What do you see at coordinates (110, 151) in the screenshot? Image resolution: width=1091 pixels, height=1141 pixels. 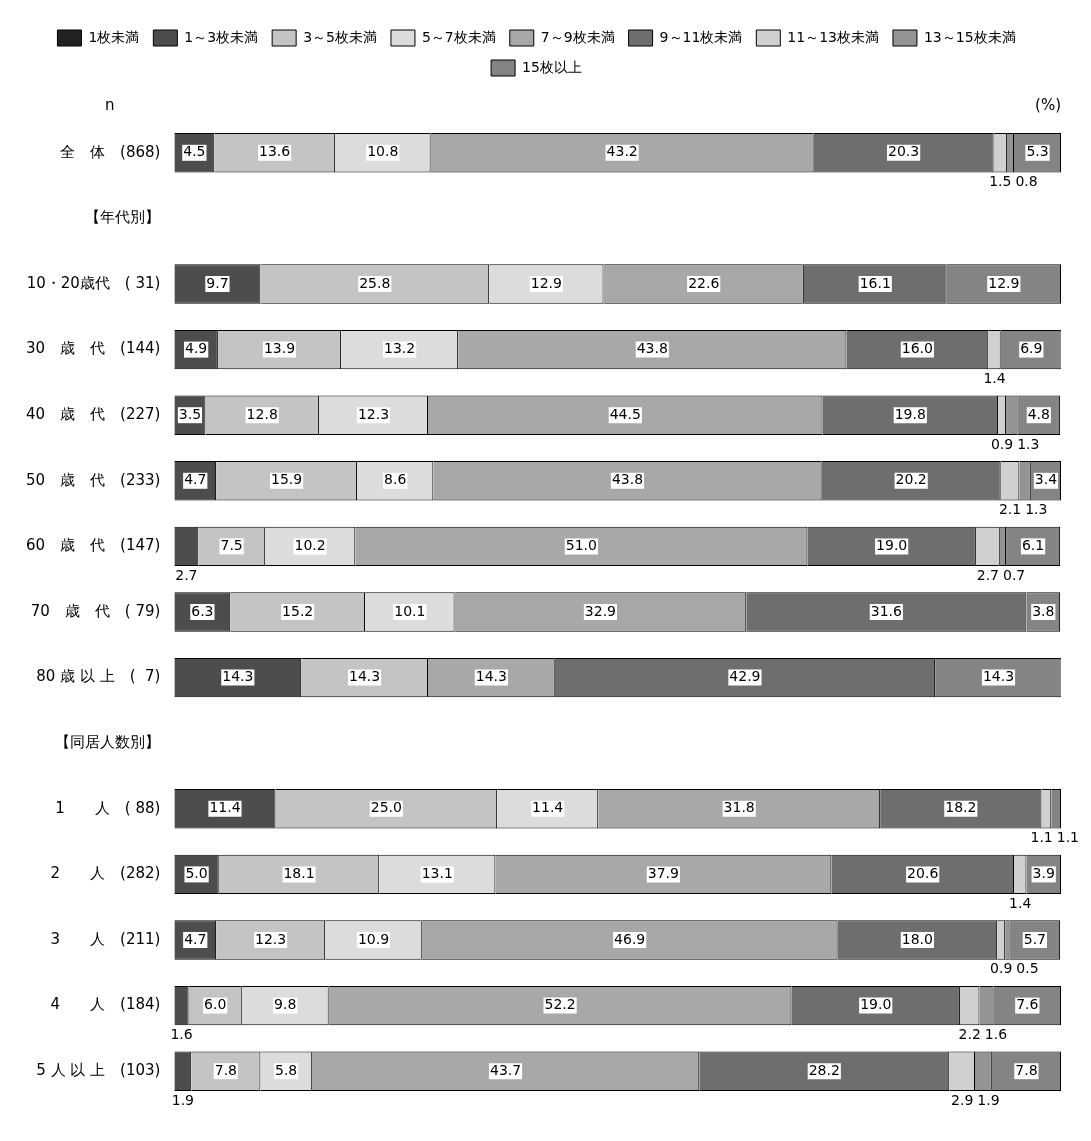 I see `y-tick-label: 全 体 (868)` at bounding box center [110, 151].